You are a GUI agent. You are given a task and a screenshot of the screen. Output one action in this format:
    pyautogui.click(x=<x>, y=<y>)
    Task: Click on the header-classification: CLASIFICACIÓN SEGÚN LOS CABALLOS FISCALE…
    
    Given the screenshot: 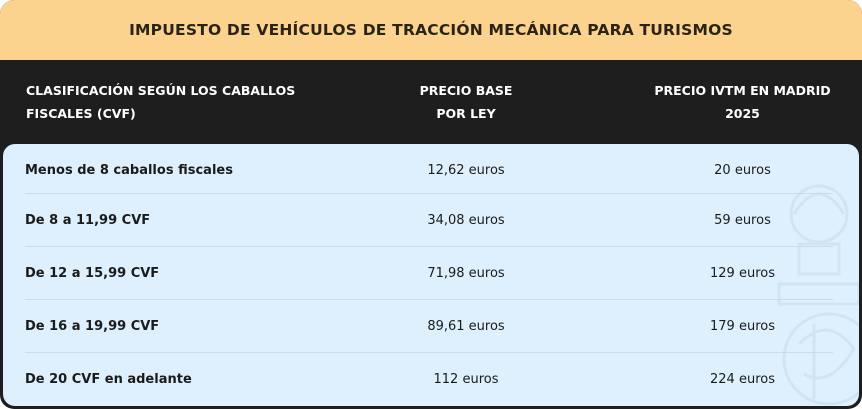 What is the action you would take?
    pyautogui.click(x=176, y=102)
    